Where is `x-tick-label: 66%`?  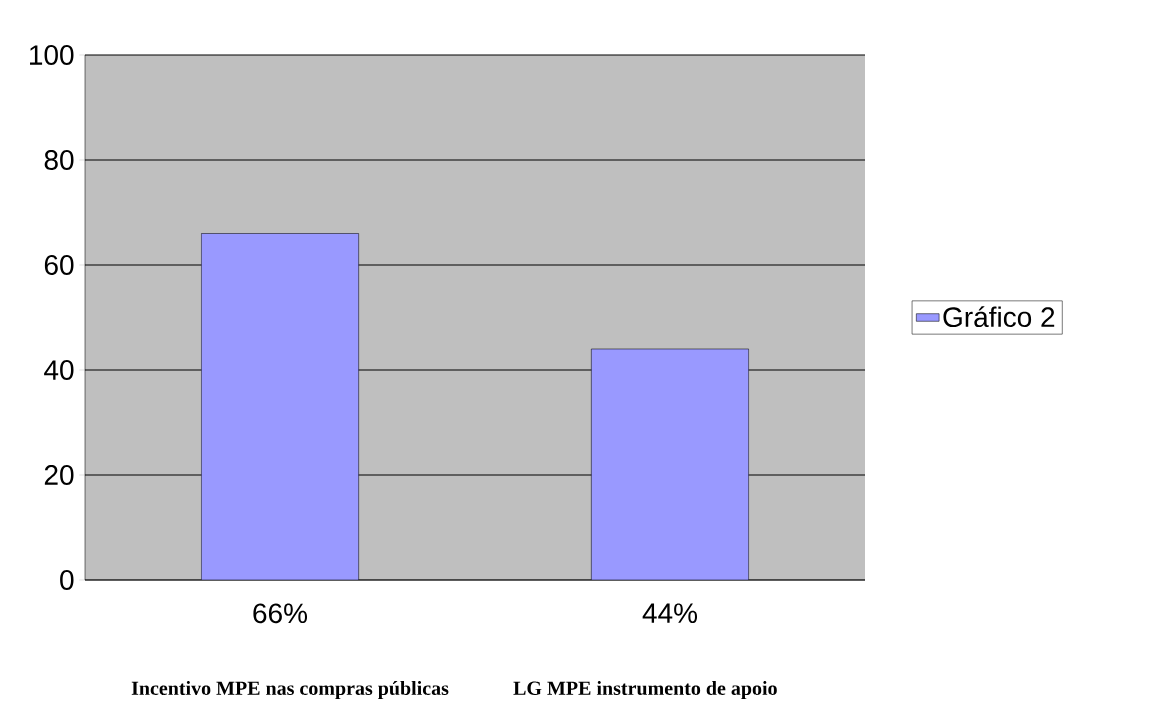 x-tick-label: 66% is located at coordinates (280, 613).